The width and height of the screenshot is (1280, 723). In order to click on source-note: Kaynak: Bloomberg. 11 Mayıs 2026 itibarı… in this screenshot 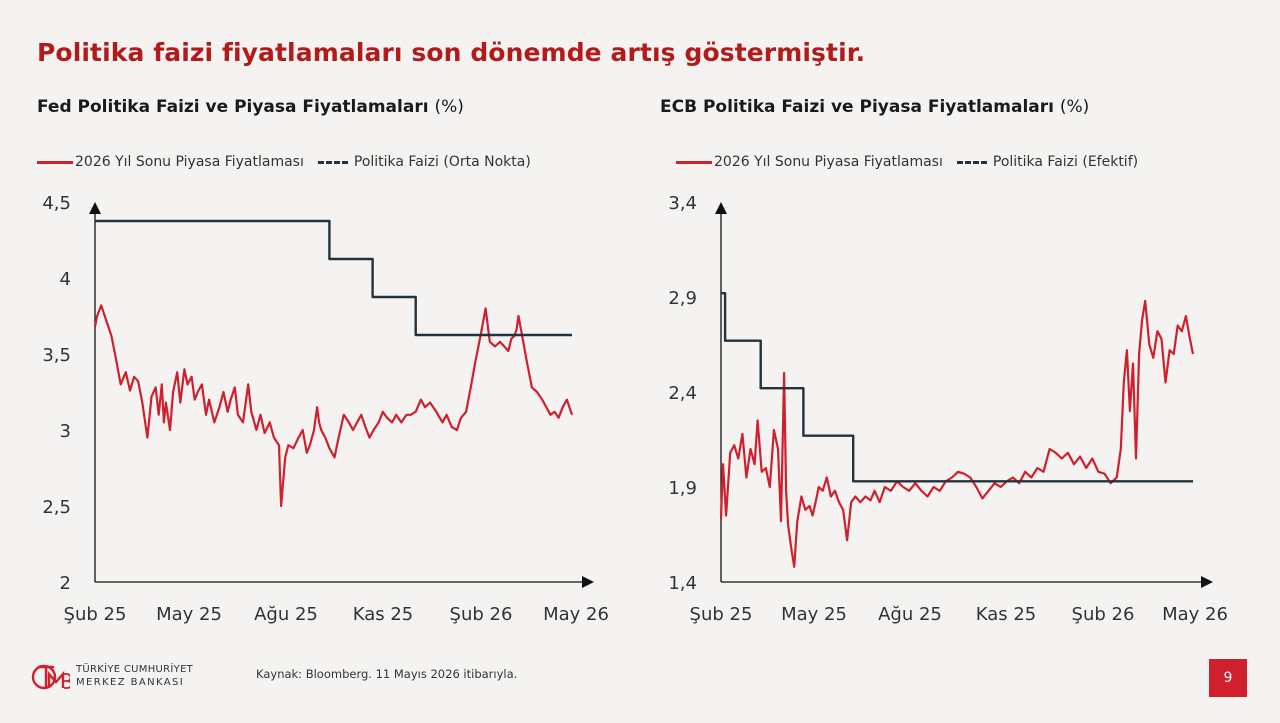, I will do `click(387, 674)`.